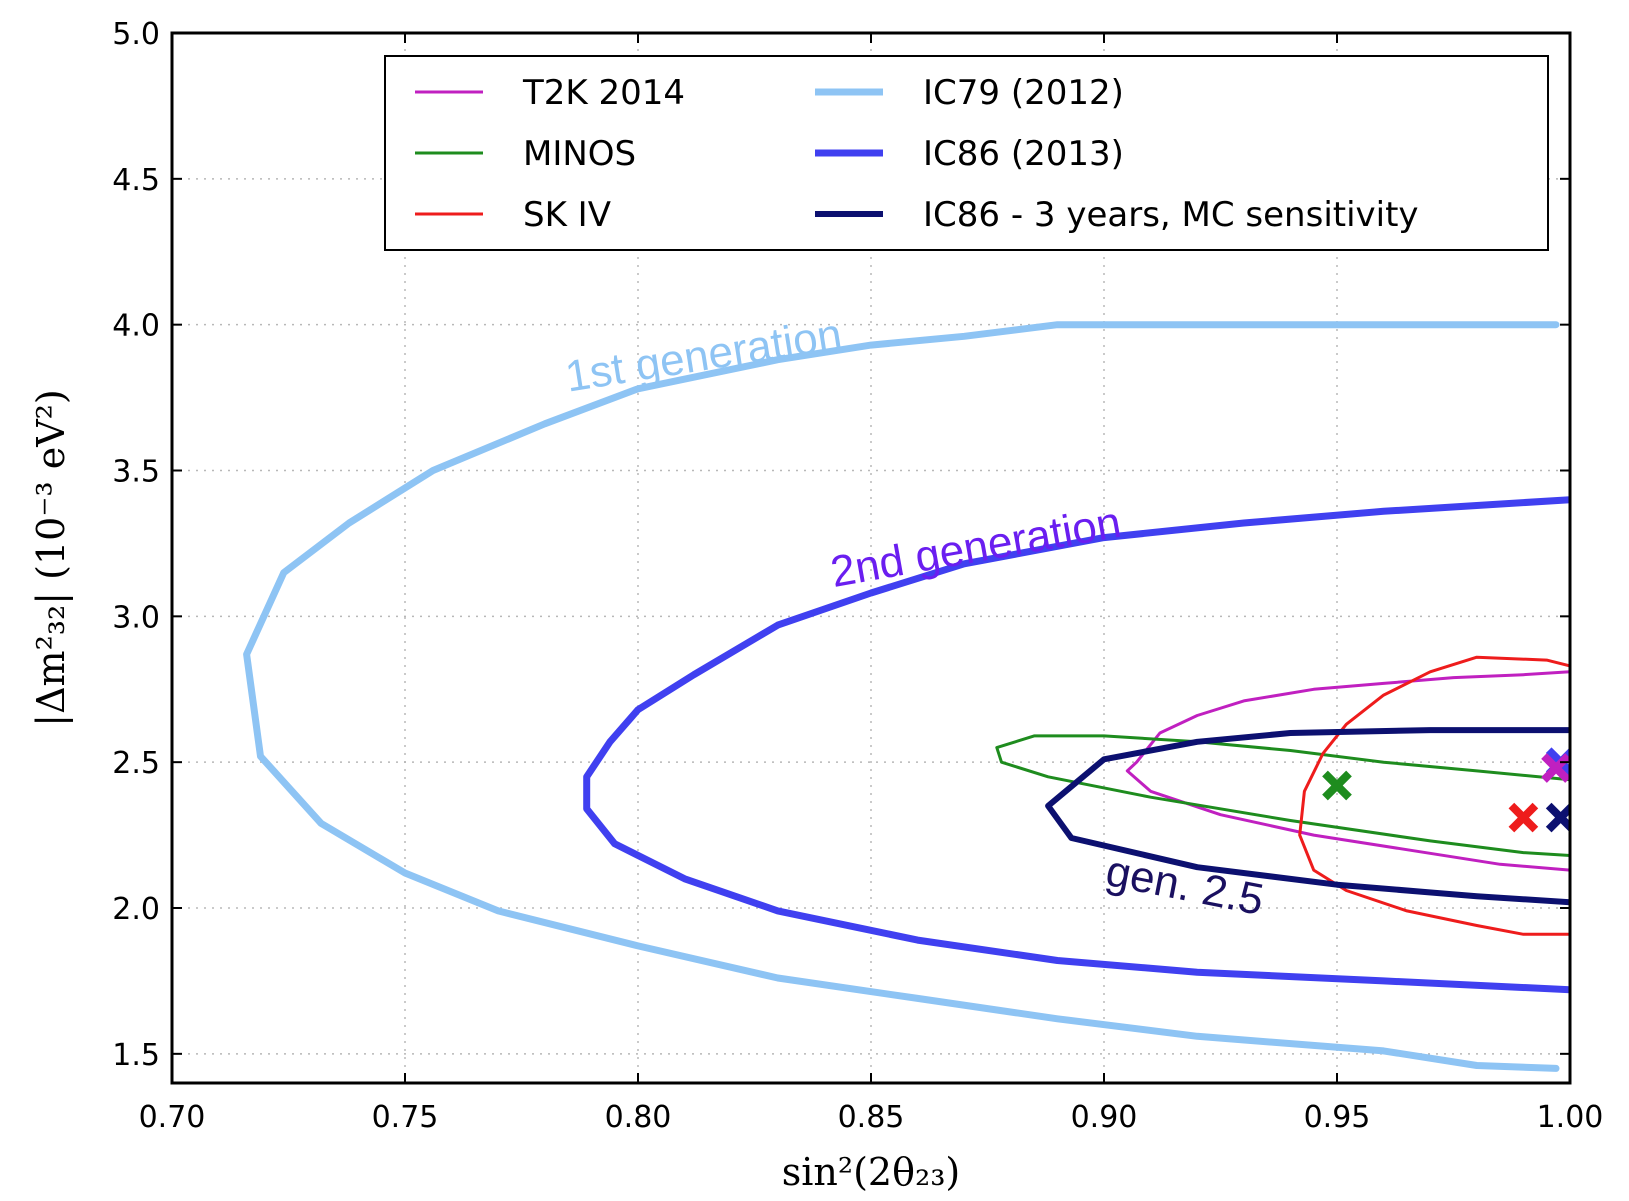 This screenshot has width=1629, height=1201. Describe the element at coordinates (1023, 154) in the screenshot. I see `legend-label: IC86 (2013)` at that location.